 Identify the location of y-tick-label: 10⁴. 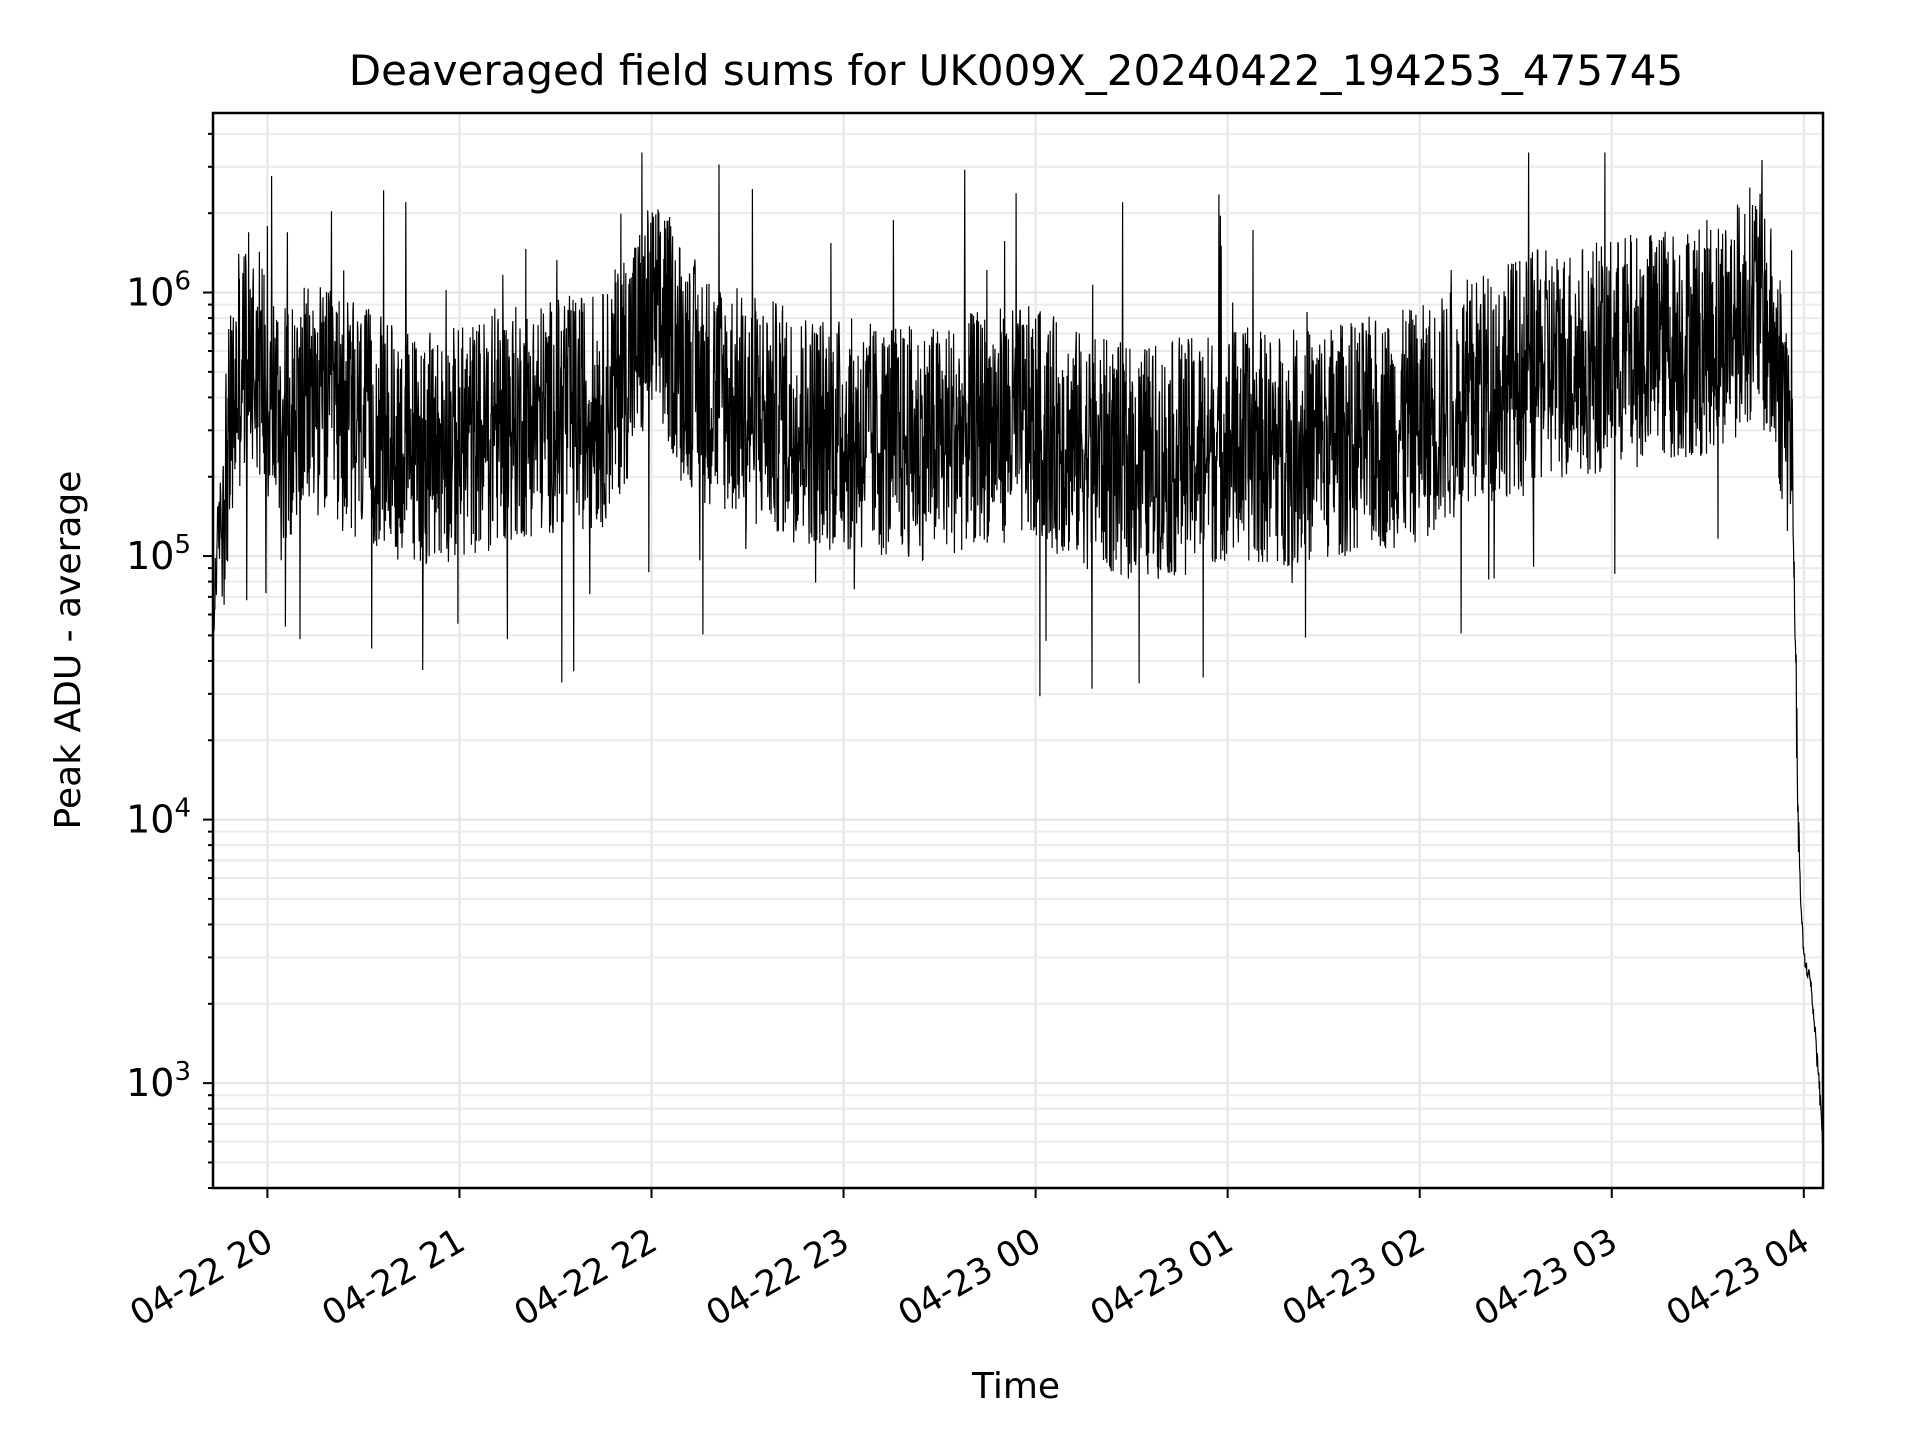
(158, 818).